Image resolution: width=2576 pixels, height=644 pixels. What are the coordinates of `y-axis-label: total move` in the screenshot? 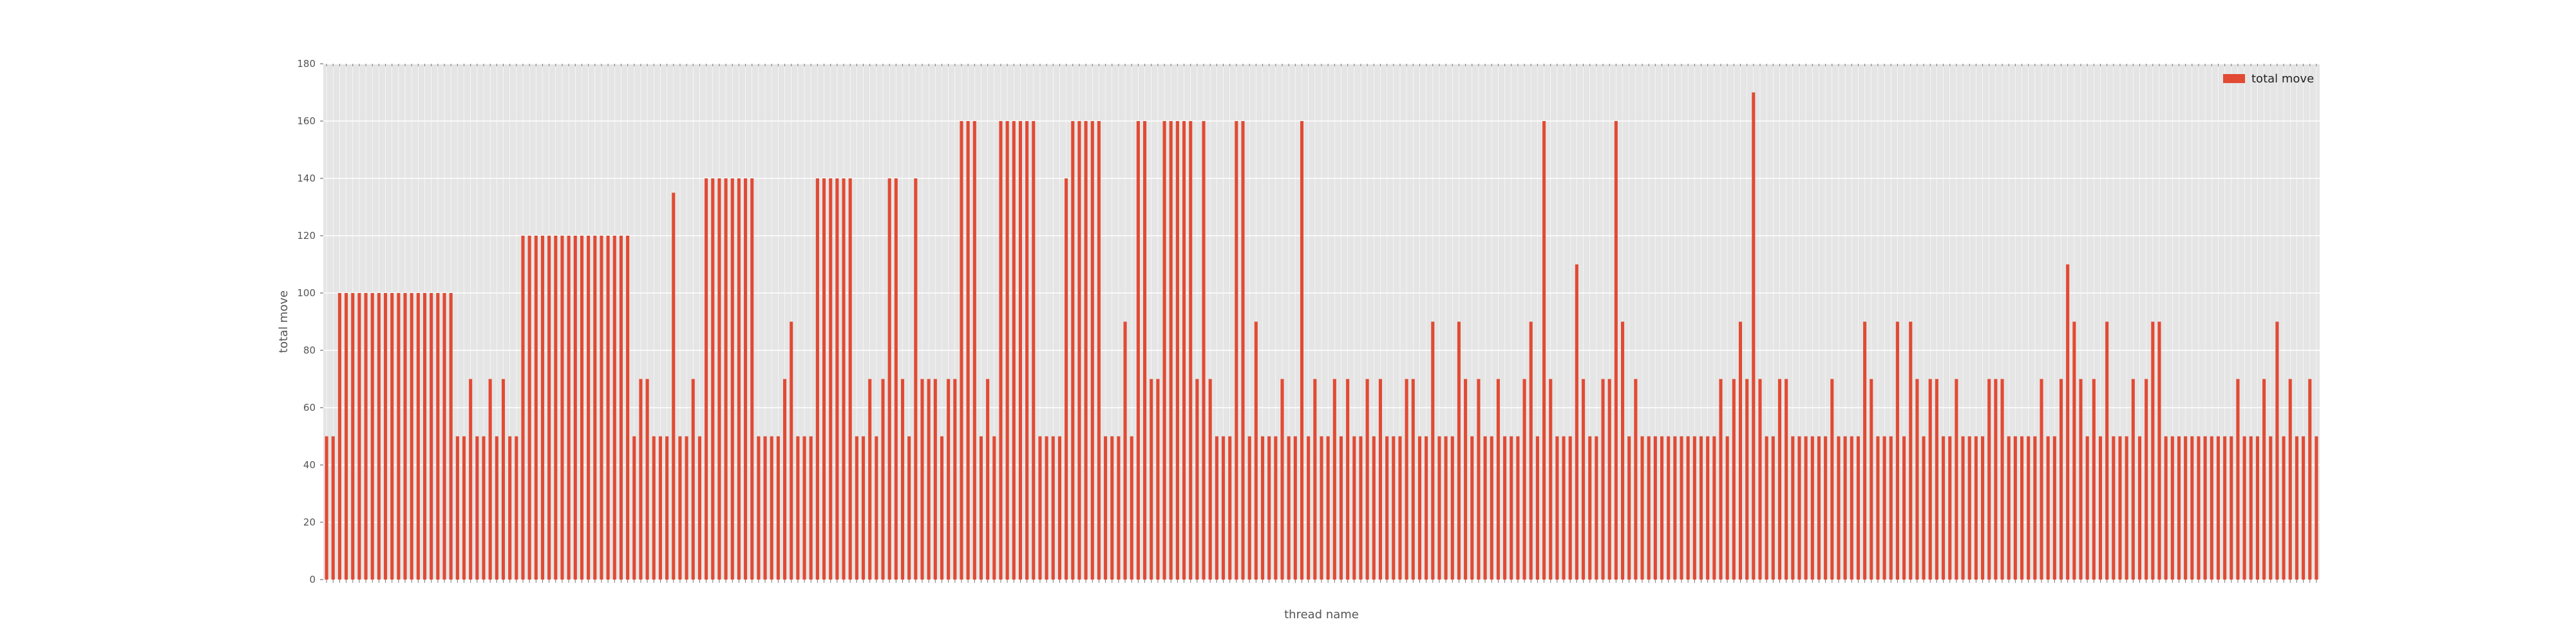 It's located at (283, 321).